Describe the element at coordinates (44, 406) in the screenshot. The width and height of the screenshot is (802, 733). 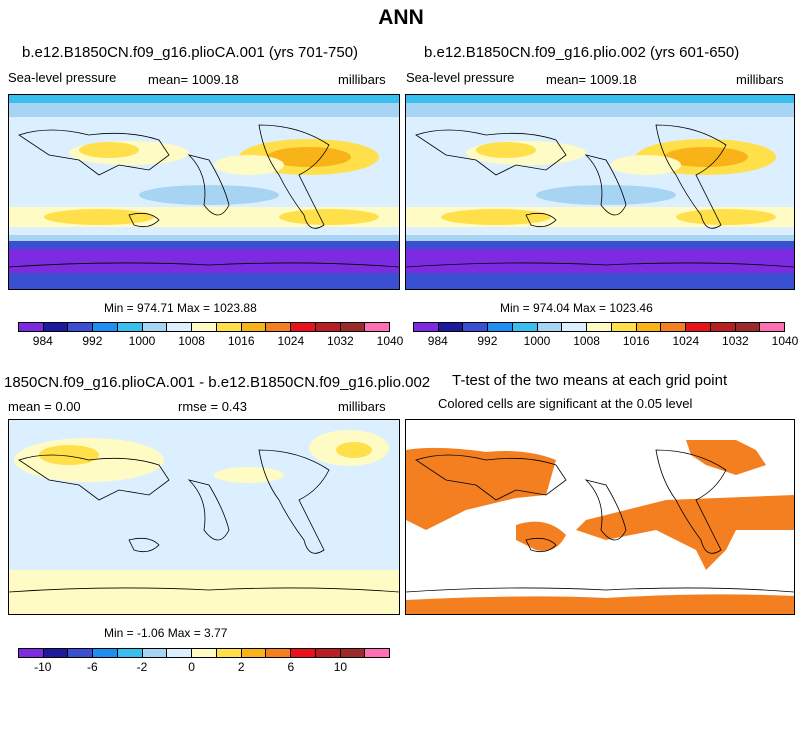
I see `panel-3-mean: mean = 0.00` at that location.